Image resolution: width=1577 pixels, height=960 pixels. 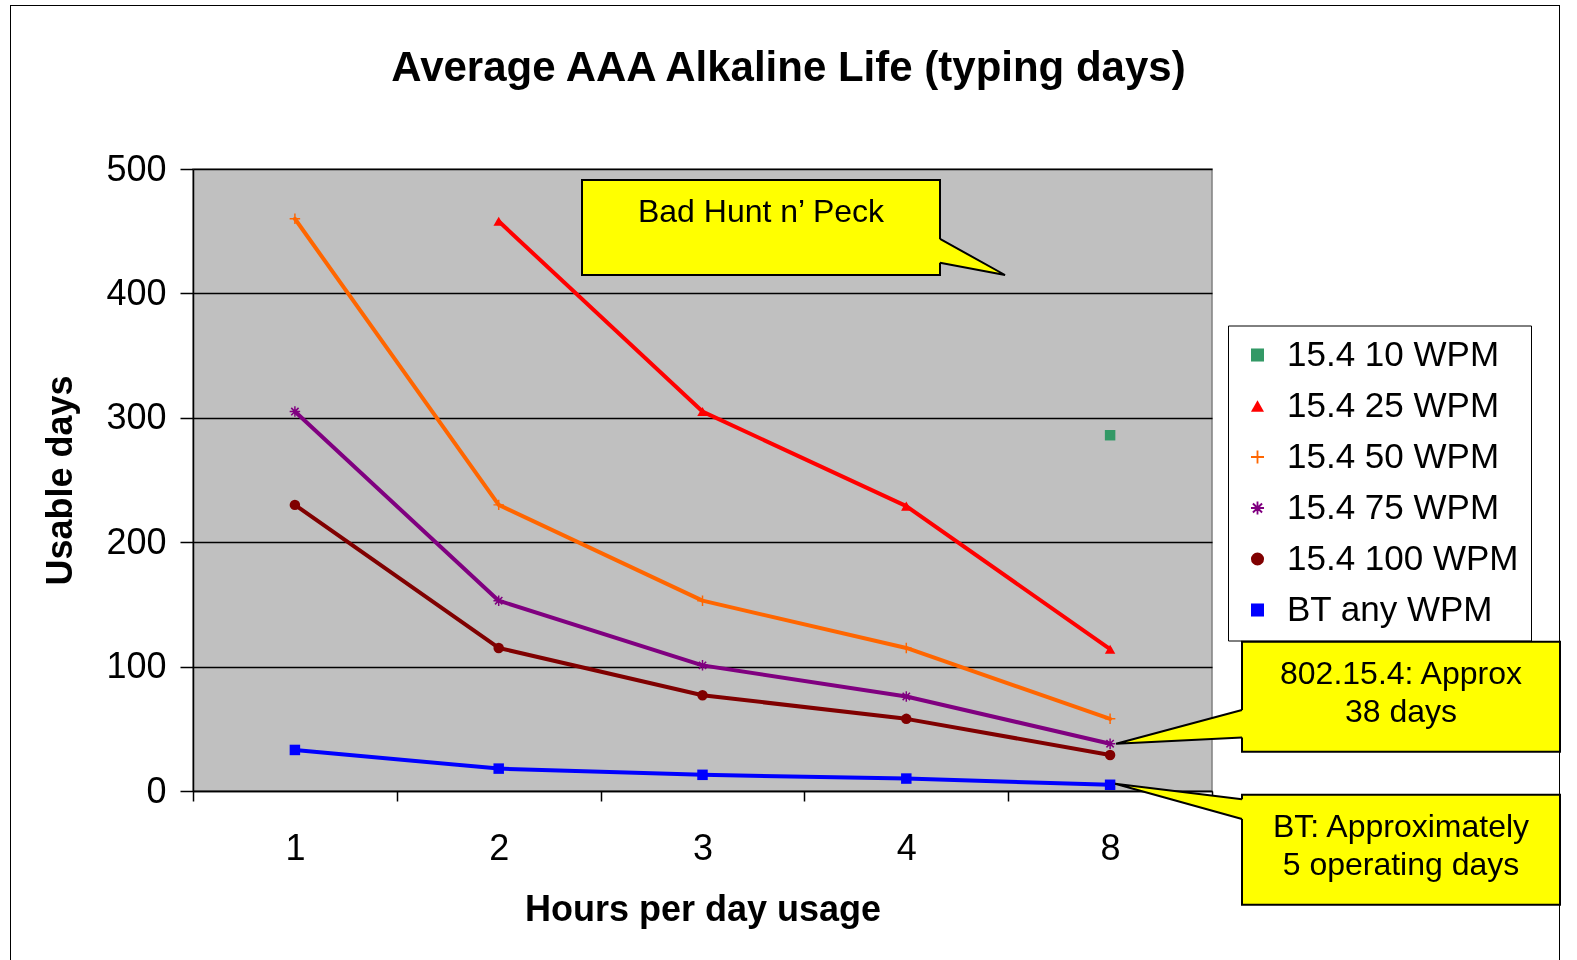 What do you see at coordinates (136, 168) in the screenshot?
I see `y-tick-label: 500` at bounding box center [136, 168].